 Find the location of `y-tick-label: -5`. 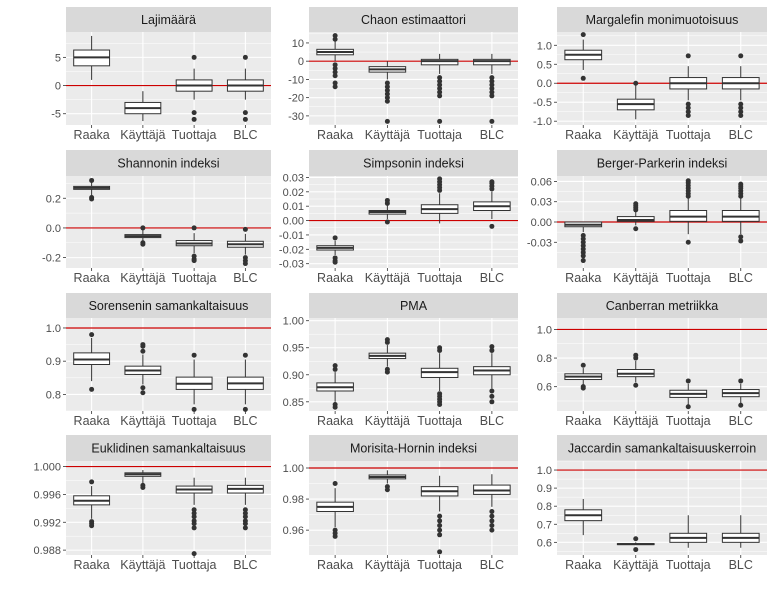

y-tick-label: -5 is located at coordinates (56, 115).